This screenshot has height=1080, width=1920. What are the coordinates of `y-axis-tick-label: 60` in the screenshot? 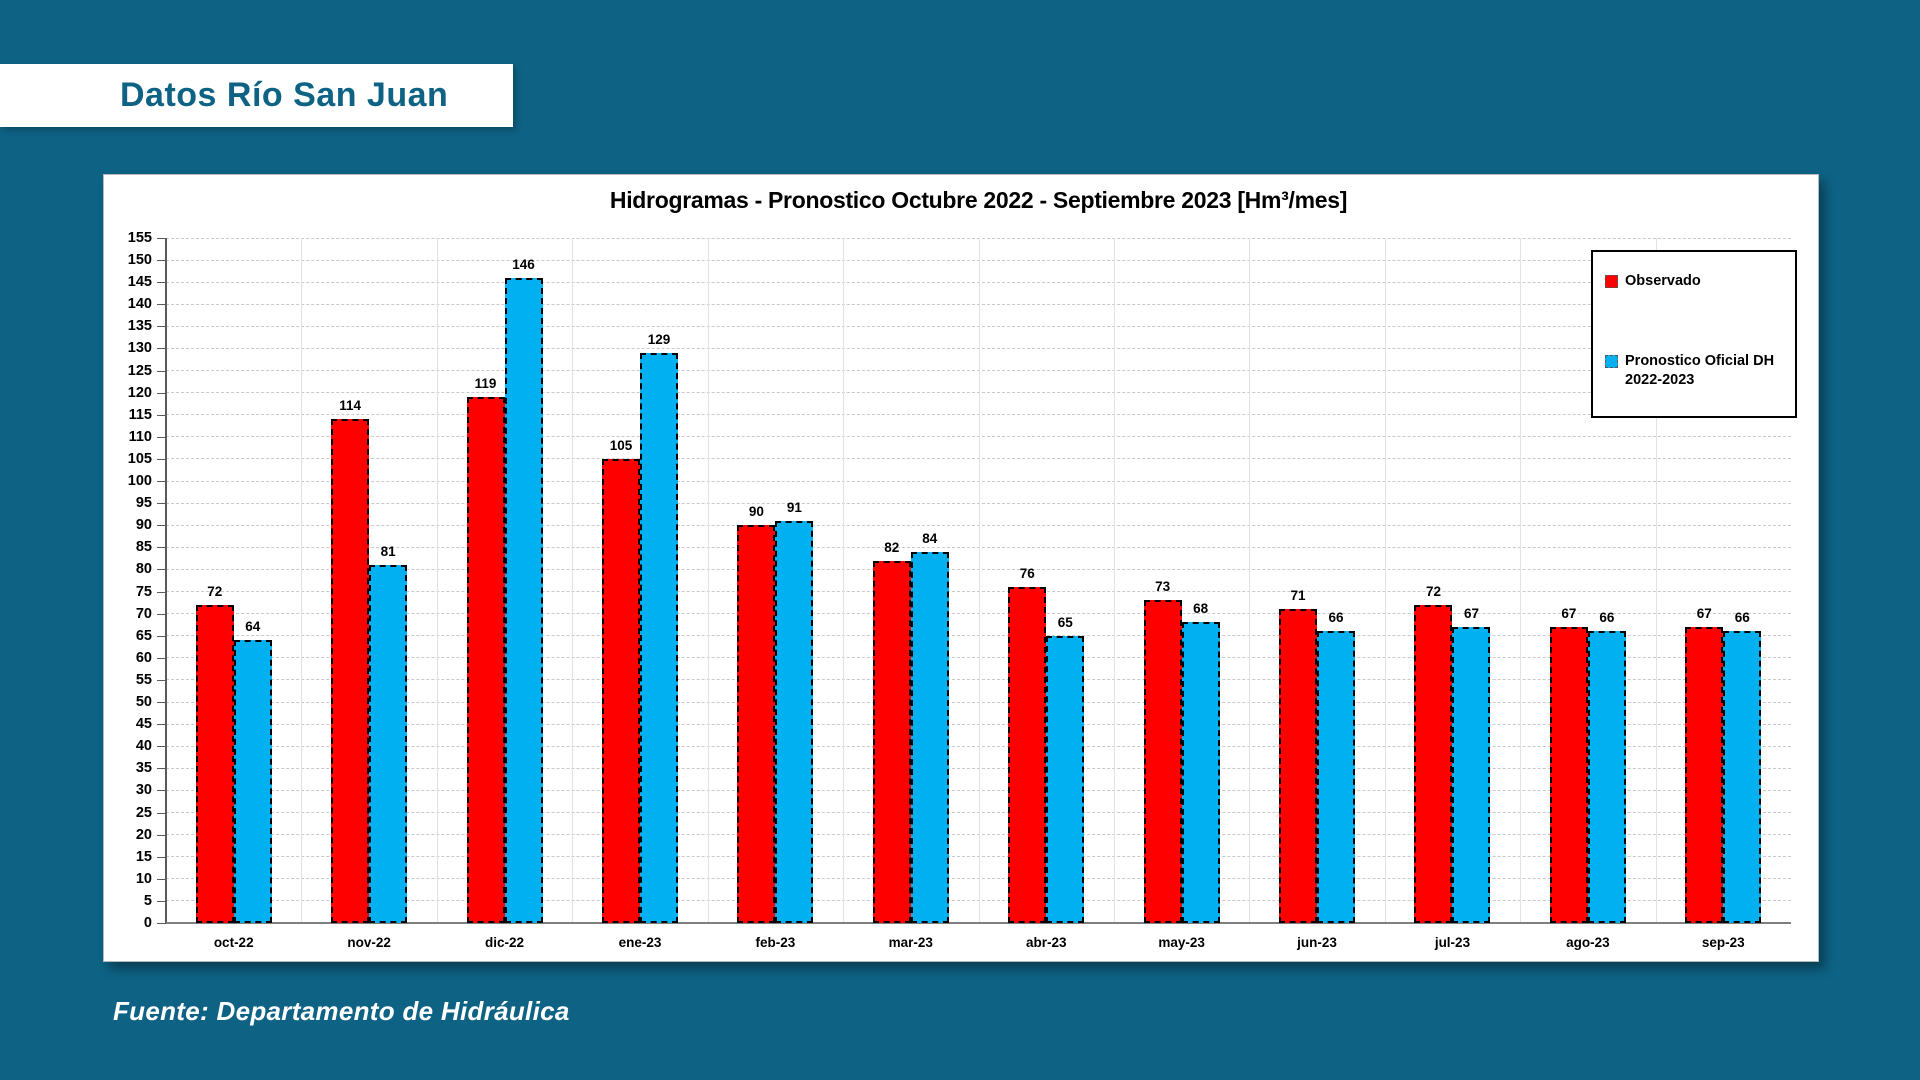 It's located at (143, 657).